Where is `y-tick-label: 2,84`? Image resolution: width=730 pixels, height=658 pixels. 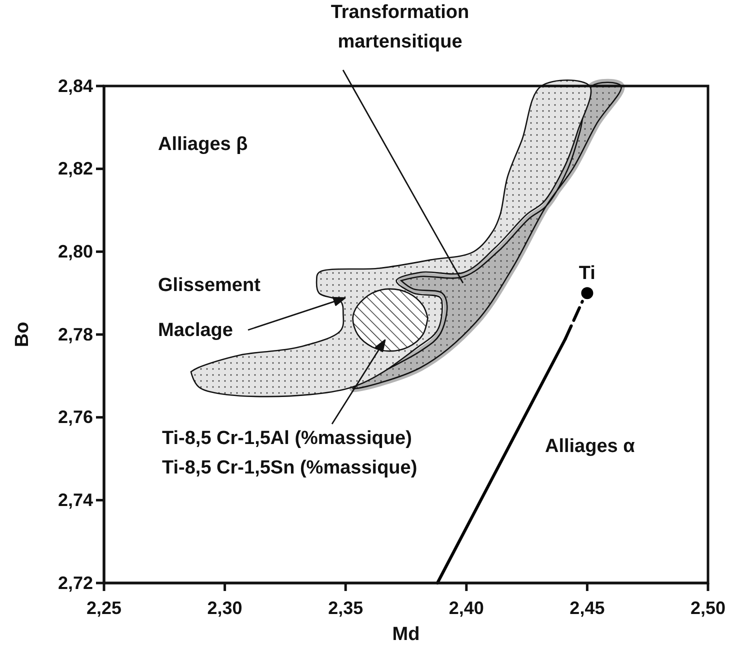 y-tick-label: 2,84 is located at coordinates (75, 86).